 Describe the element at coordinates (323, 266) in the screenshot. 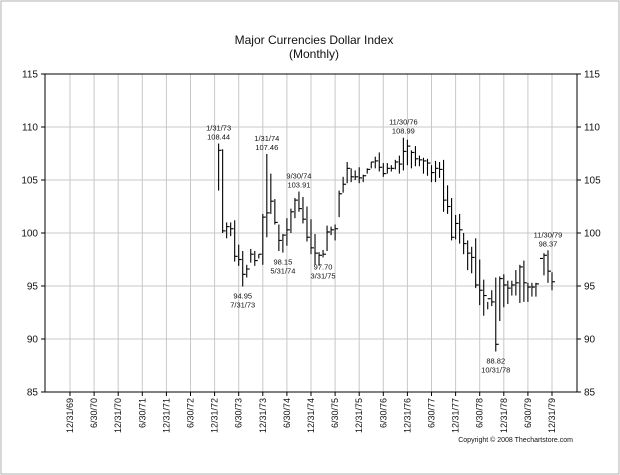

I see `annotation-label: 97.70` at that location.